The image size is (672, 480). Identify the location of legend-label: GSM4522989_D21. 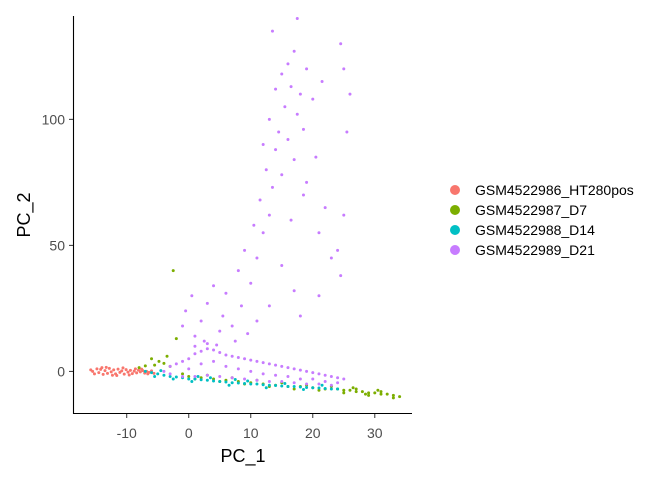
(535, 250).